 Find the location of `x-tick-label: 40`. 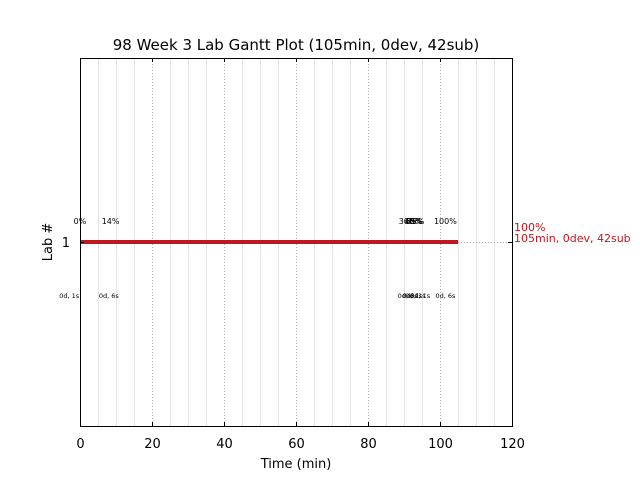

x-tick-label: 40 is located at coordinates (224, 444).